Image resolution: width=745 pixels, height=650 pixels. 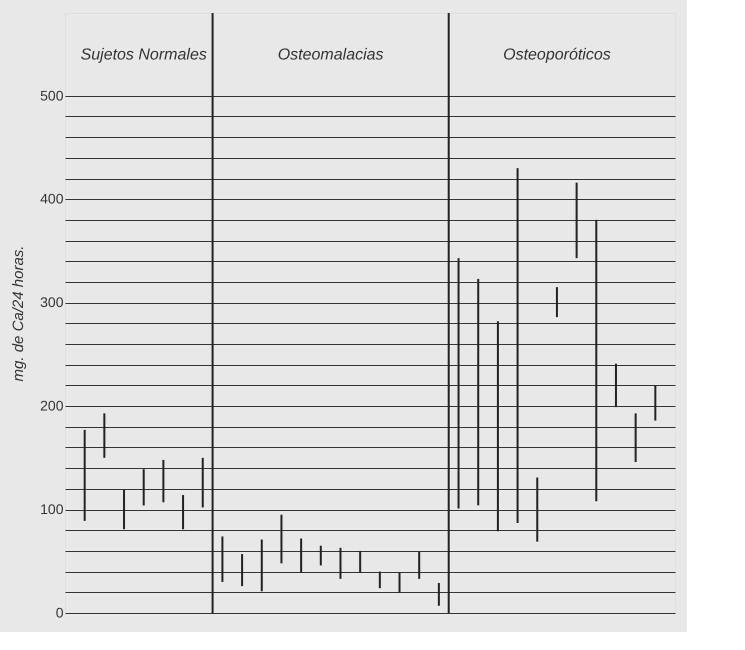 I want to click on y-axis-title: mg. de Ca/24 horas., so click(x=19, y=314).